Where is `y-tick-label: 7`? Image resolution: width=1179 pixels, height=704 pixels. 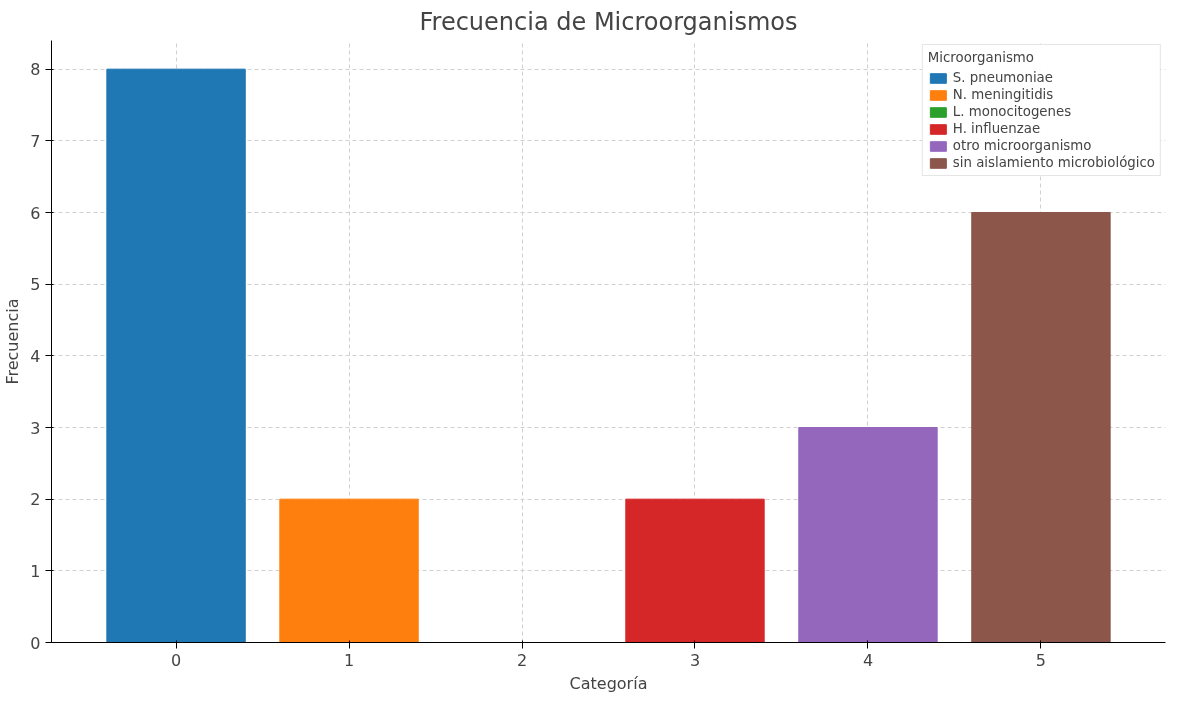
y-tick-label: 7 is located at coordinates (35, 141).